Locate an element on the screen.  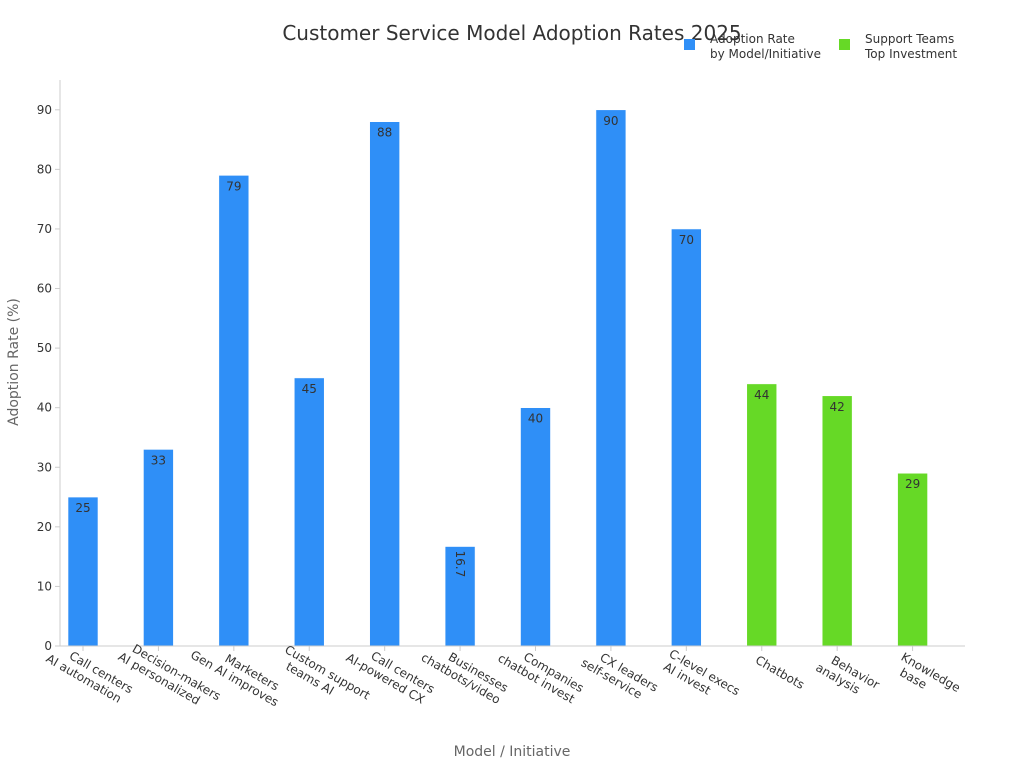
data-label: 40 is located at coordinates (535, 419).